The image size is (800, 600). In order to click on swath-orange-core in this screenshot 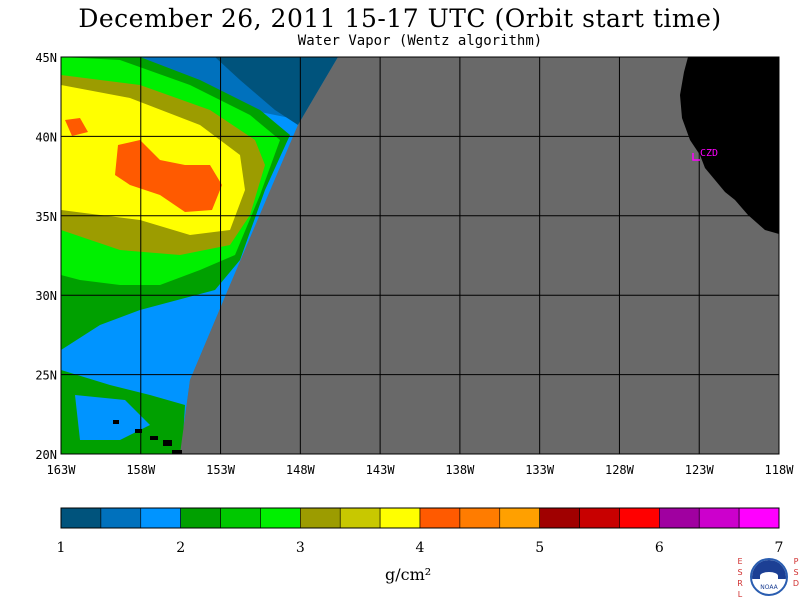, I will do `click(168, 176)`.